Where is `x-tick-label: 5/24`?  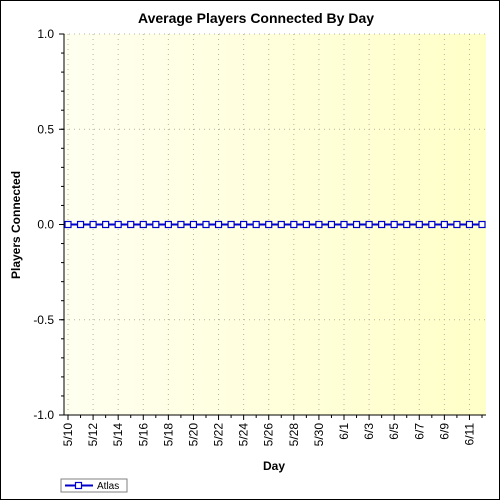 x-tick-label: 5/24 is located at coordinates (244, 435).